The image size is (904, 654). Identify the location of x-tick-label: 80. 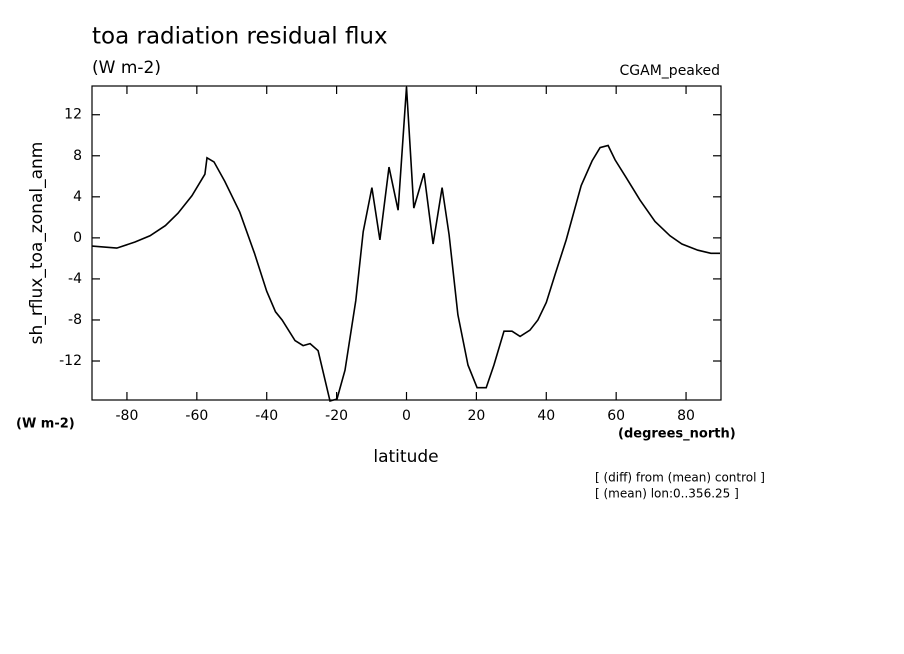
(686, 416).